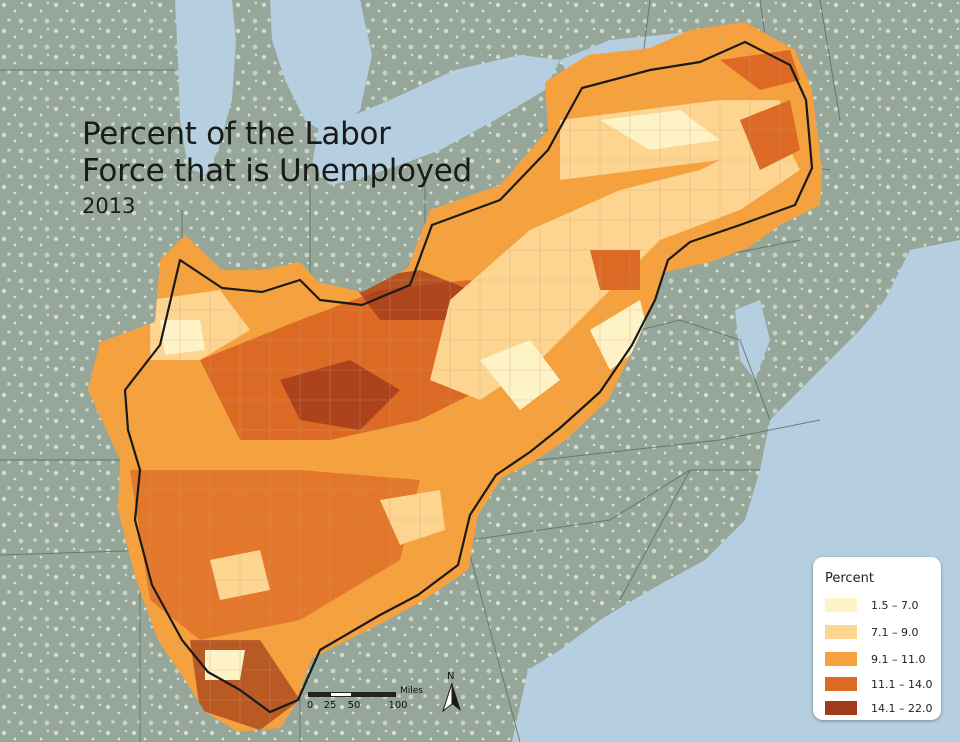  I want to click on legend-label-4: 11.1 – 14.0, so click(902, 684).